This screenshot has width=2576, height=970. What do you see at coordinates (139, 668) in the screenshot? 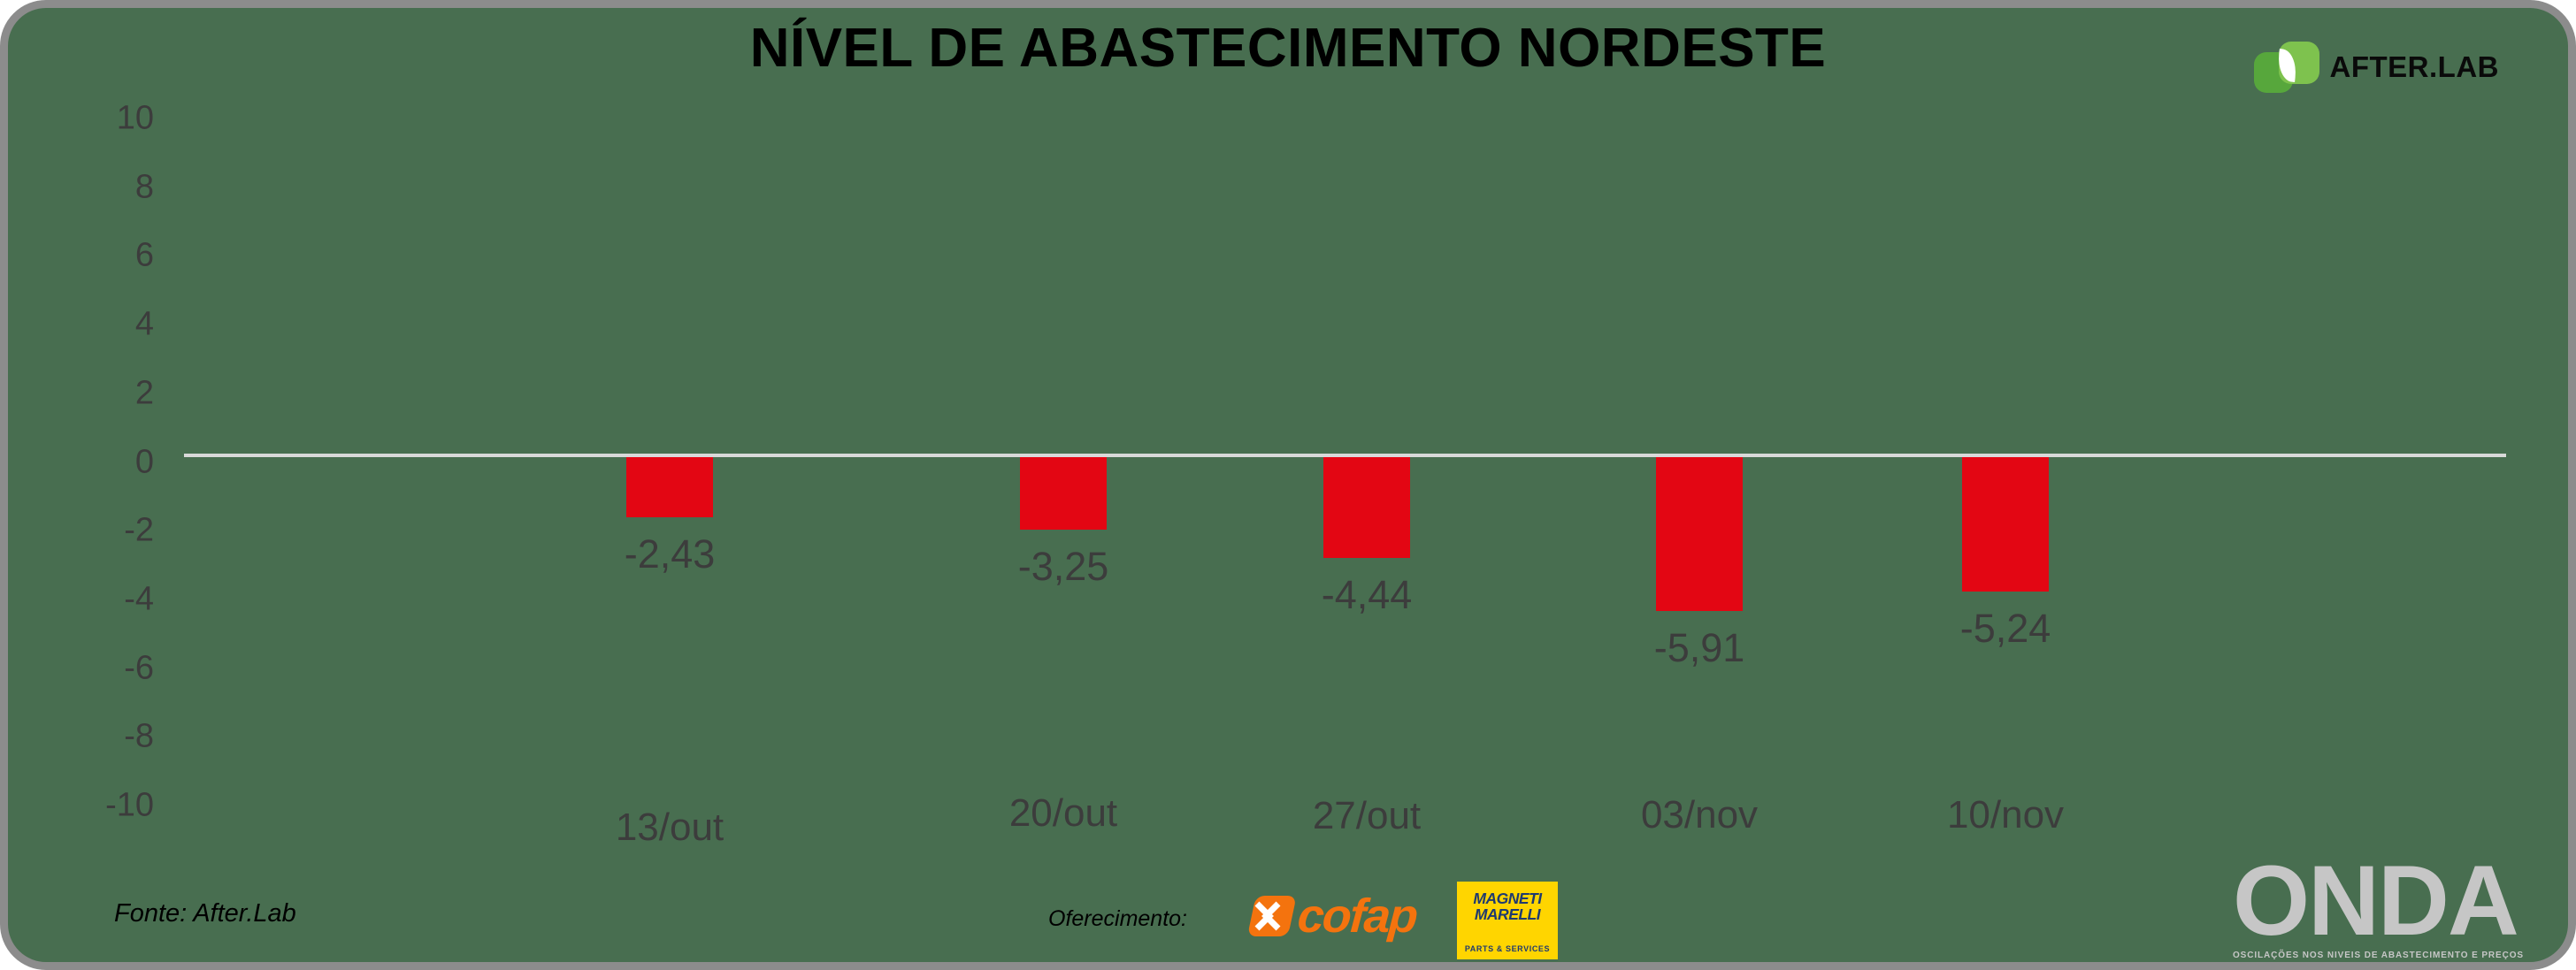
I see `y-axis-tick-label: -6` at bounding box center [139, 668].